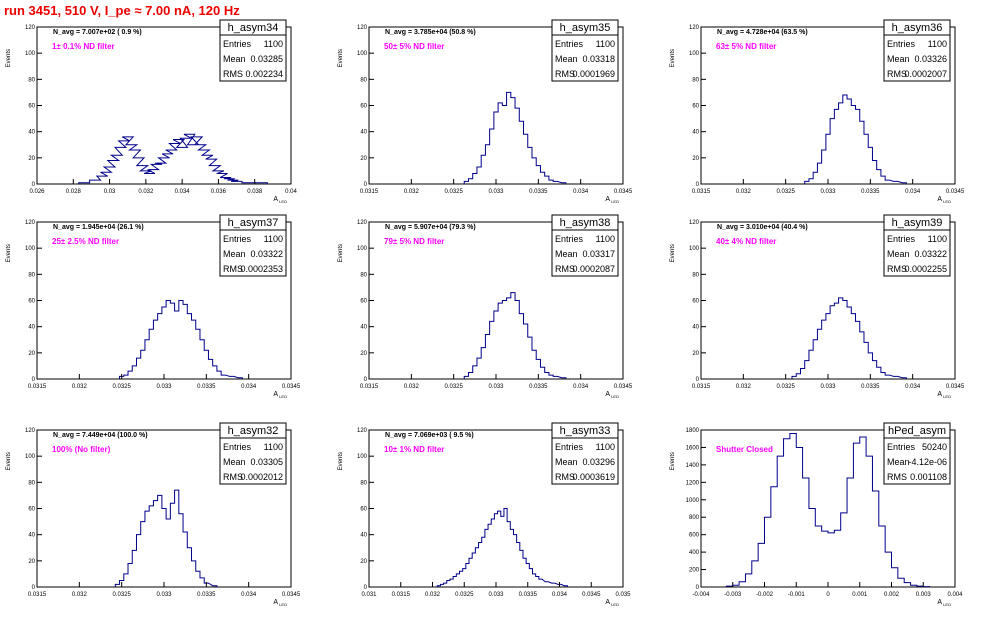  What do you see at coordinates (585, 223) in the screenshot?
I see `histogram-title: h_asym38` at bounding box center [585, 223].